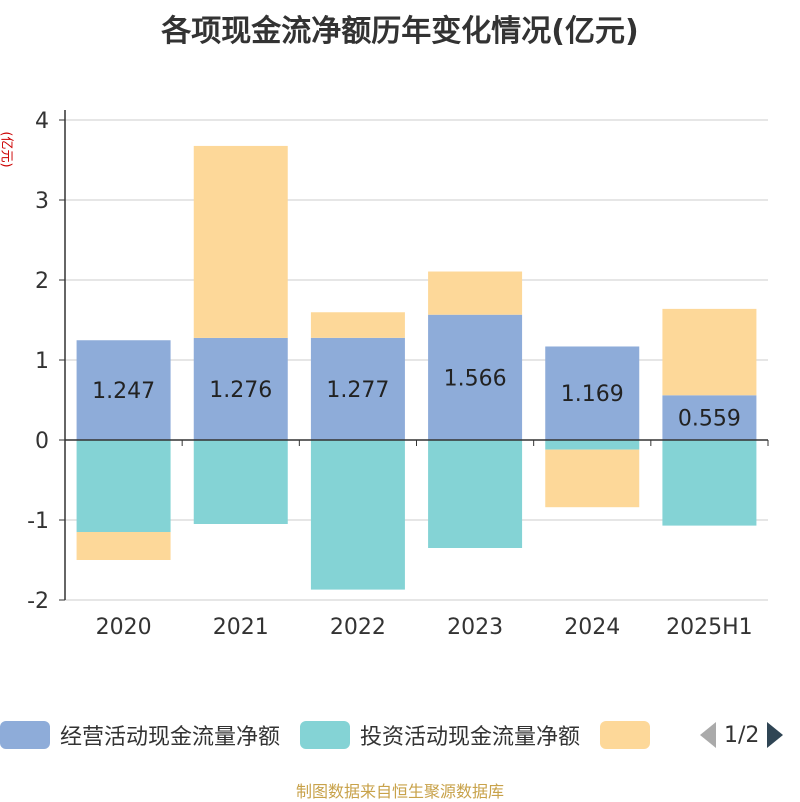  What do you see at coordinates (470, 737) in the screenshot?
I see `legend-label-investing: 投资活动现金流量净额` at bounding box center [470, 737].